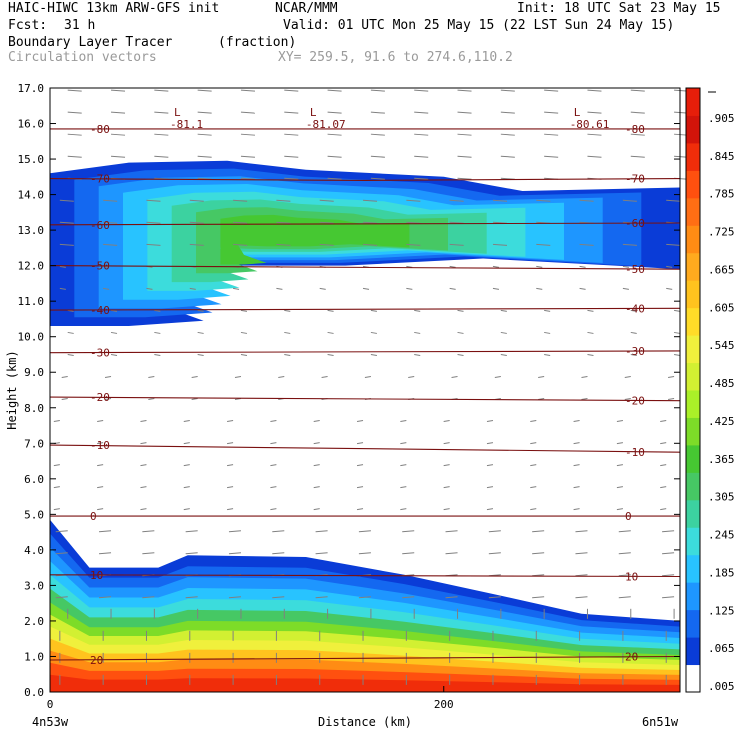 The height and width of the screenshot is (740, 740). What do you see at coordinates (186, 124) in the screenshot?
I see `low-value-0: -81.1` at bounding box center [186, 124].